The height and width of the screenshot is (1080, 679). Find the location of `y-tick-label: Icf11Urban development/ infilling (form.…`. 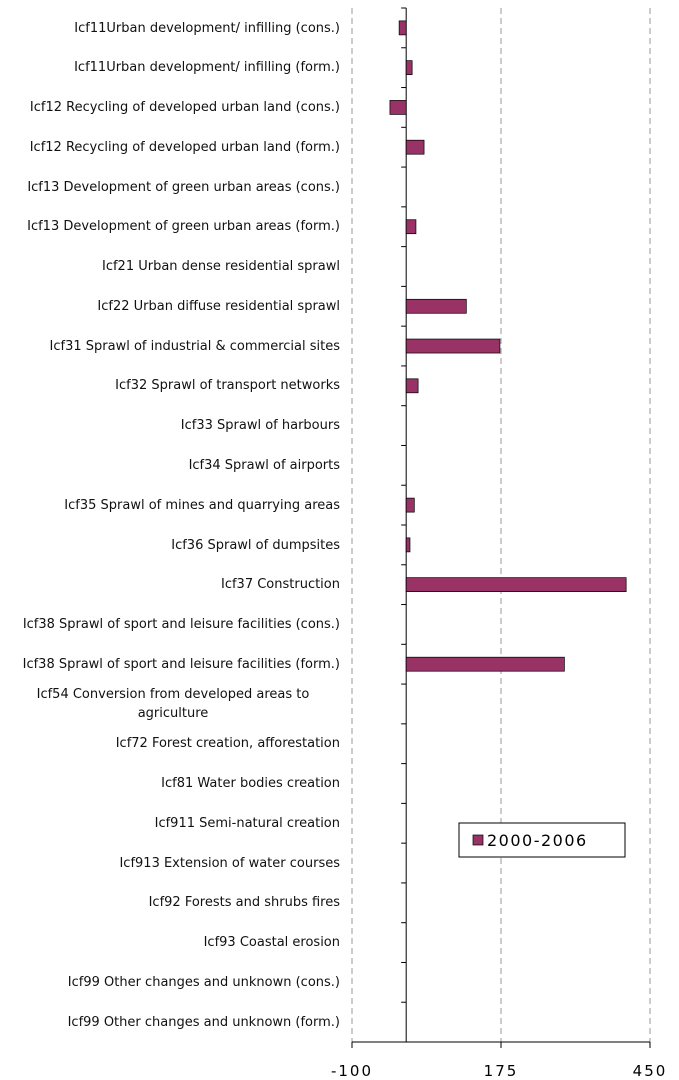

y-tick-label: Icf11Urban development/ infilling (form.… is located at coordinates (207, 68).